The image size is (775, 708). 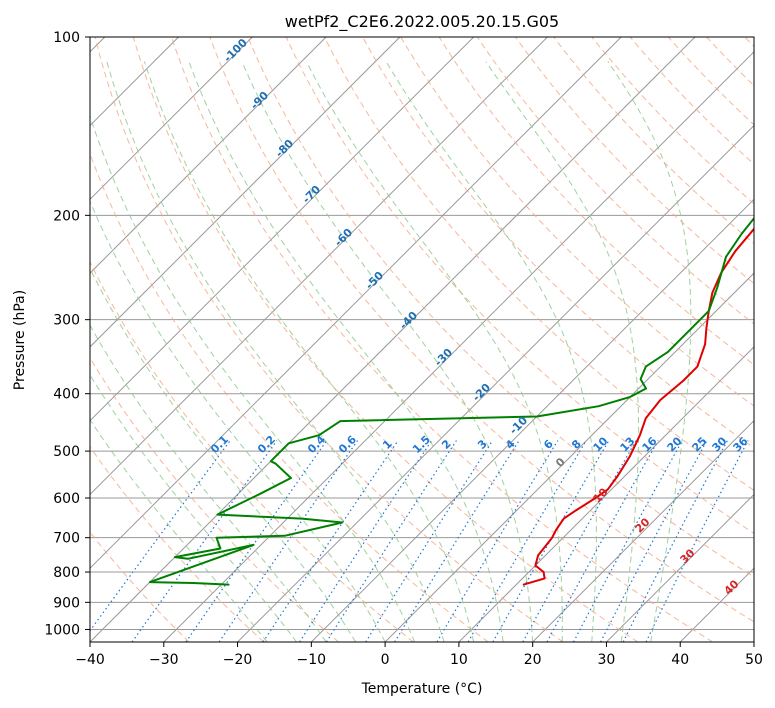 What do you see at coordinates (66, 499) in the screenshot?
I see `y-tick-label: 600` at bounding box center [66, 499].